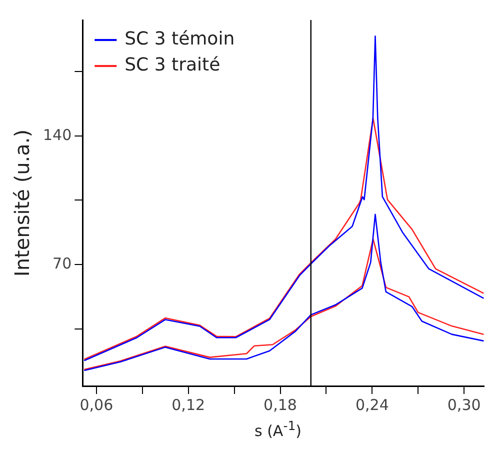 Image resolution: width=496 pixels, height=462 pixels. Describe the element at coordinates (57, 135) in the screenshot. I see `y-tick-label: 140` at that location.